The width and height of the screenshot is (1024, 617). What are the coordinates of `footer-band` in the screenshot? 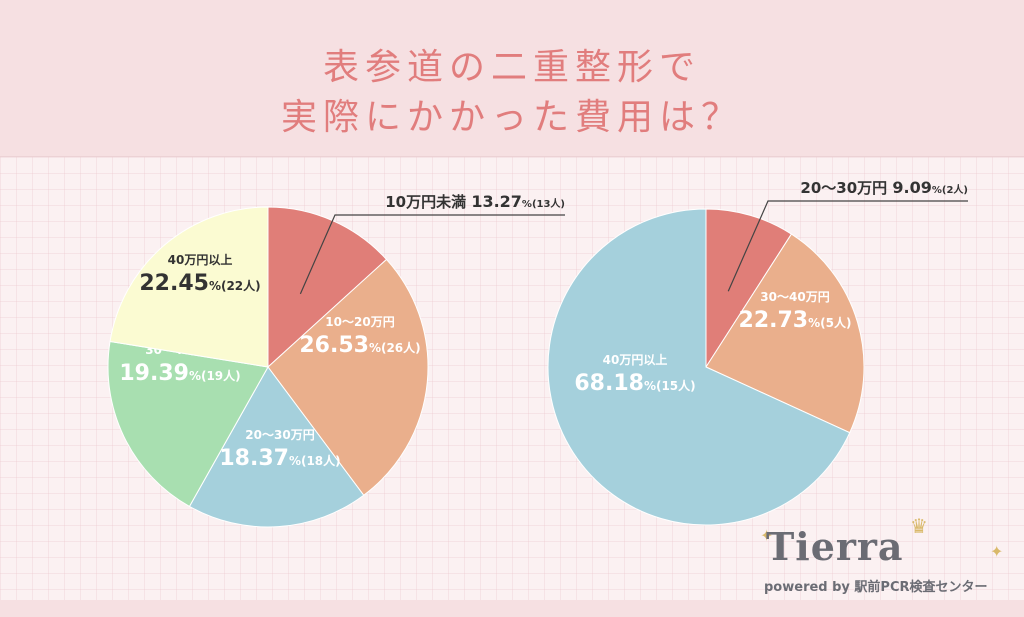 It's located at (512, 608).